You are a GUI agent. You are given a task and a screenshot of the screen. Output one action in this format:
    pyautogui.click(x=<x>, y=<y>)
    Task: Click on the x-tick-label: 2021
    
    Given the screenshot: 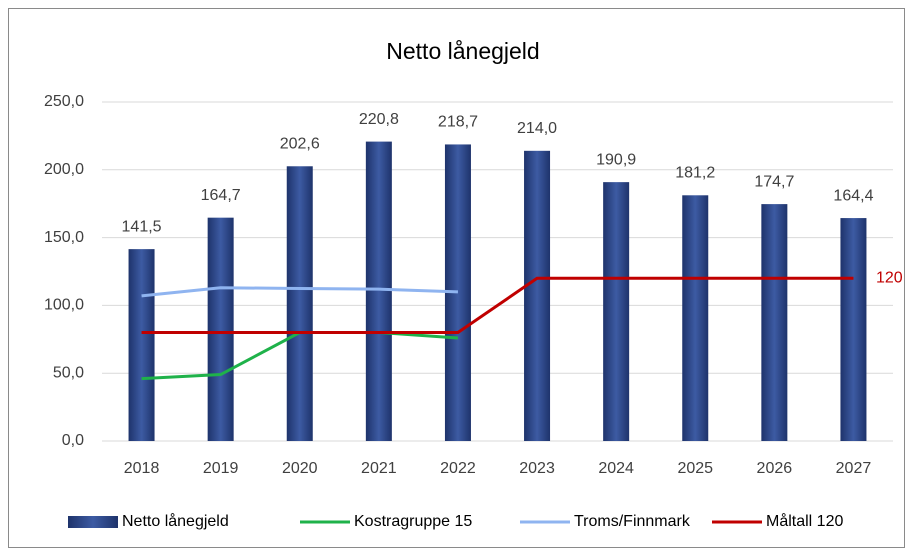 What is the action you would take?
    pyautogui.click(x=379, y=468)
    